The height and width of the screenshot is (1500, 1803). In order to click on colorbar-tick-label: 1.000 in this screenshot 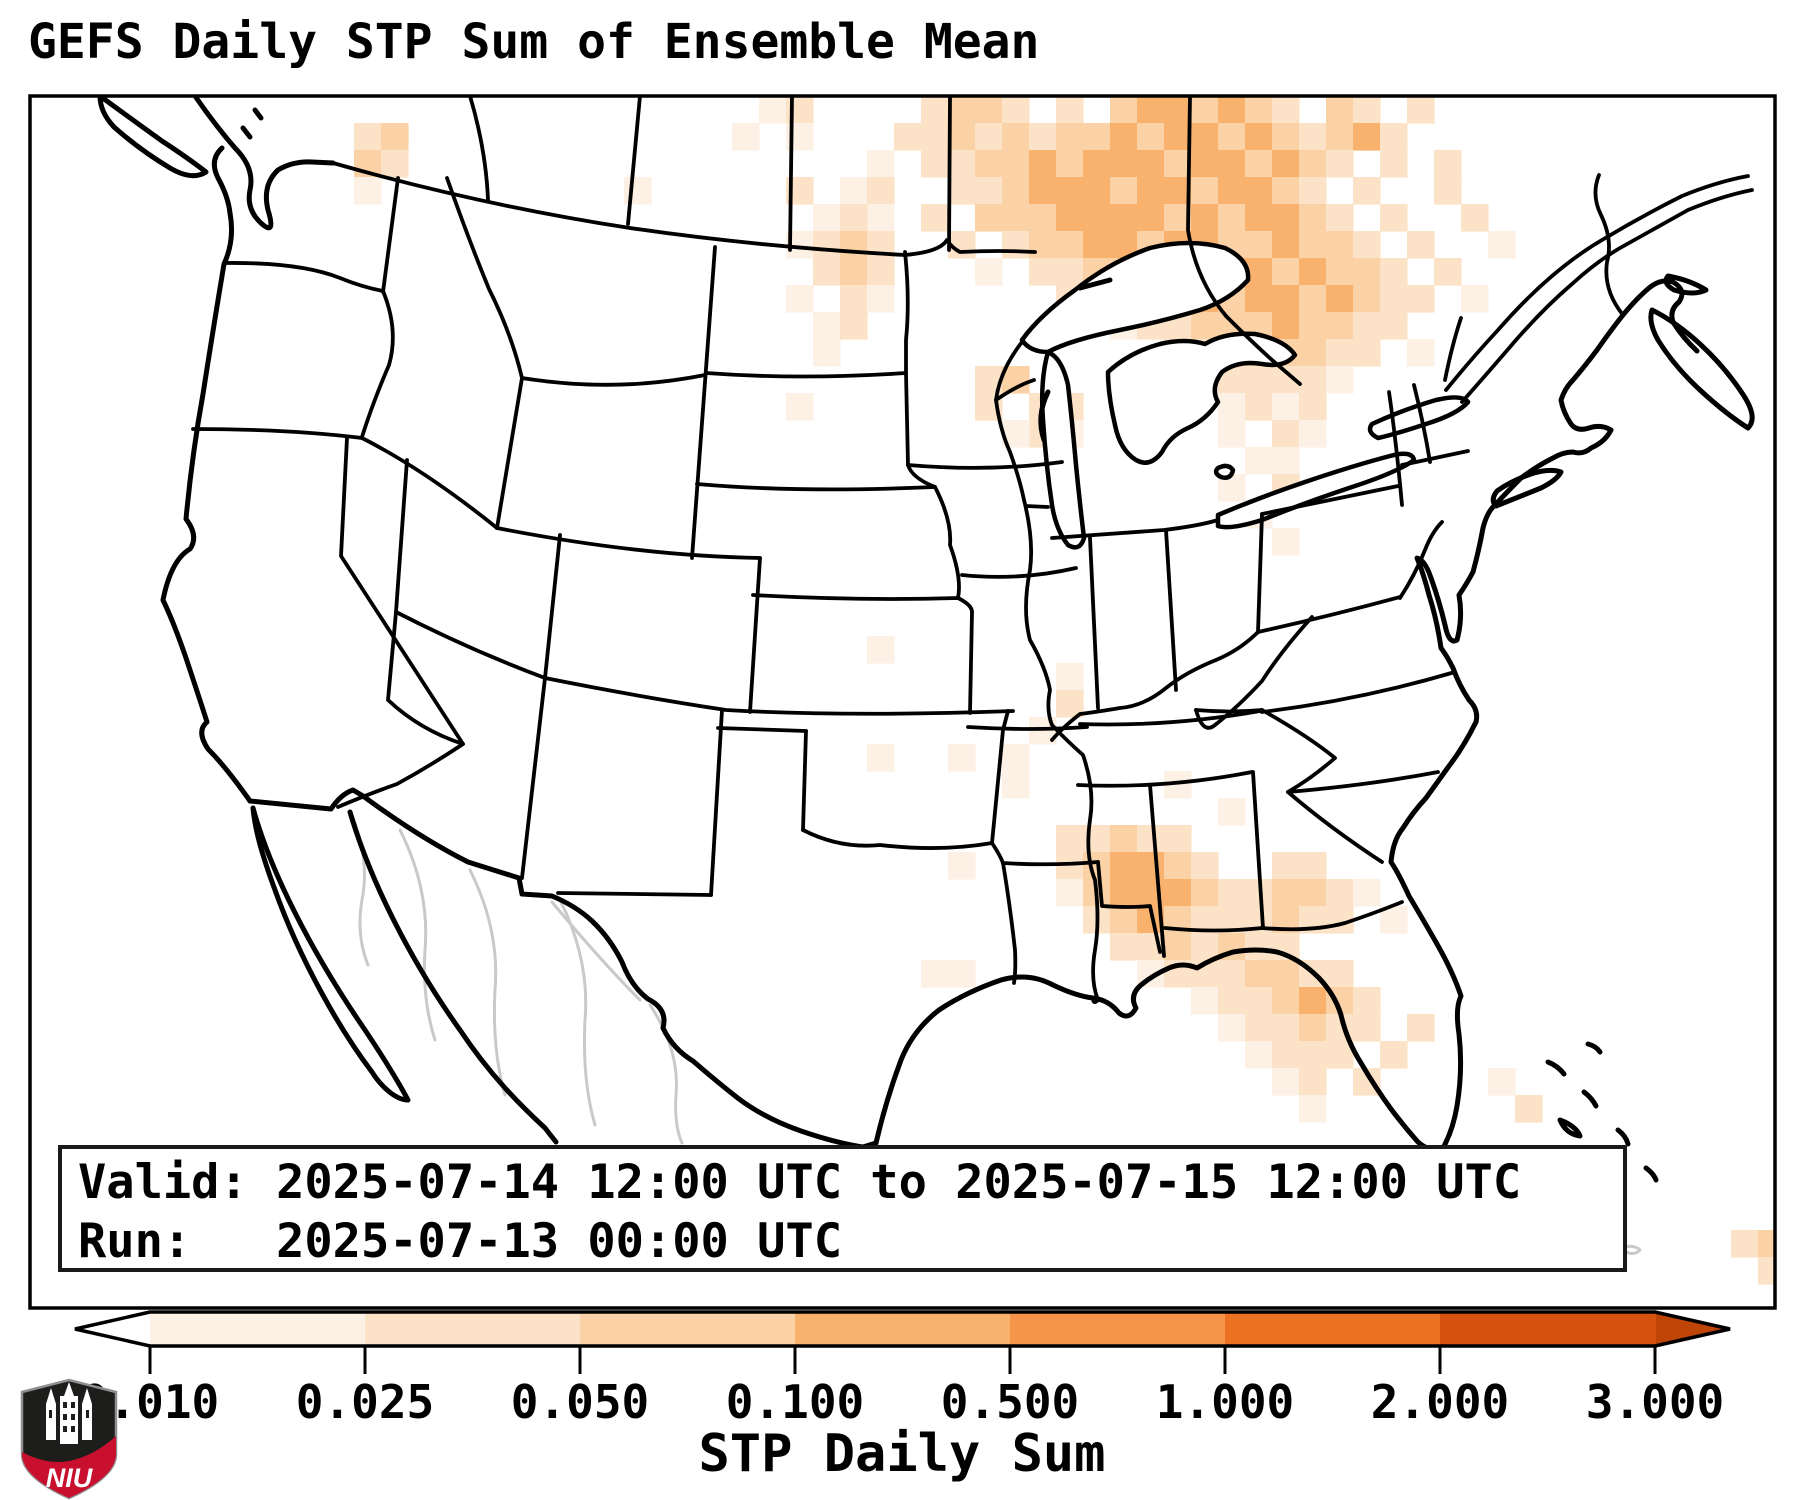, I will do `click(1225, 1402)`.